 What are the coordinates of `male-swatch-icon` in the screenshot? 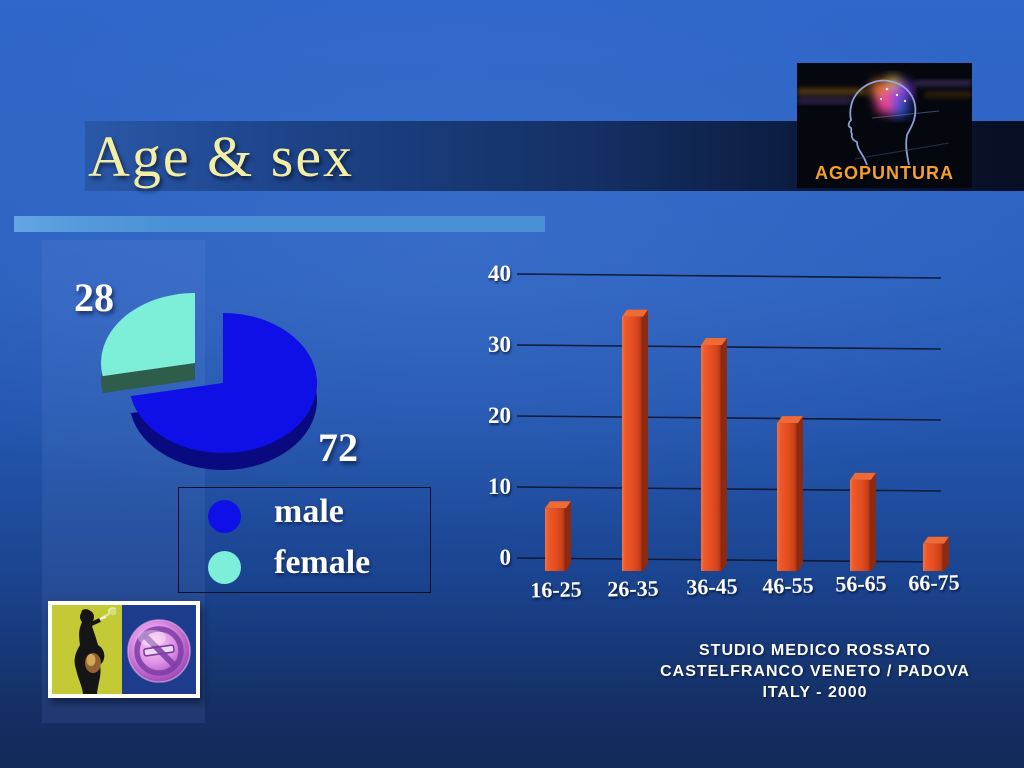 It's located at (224, 516).